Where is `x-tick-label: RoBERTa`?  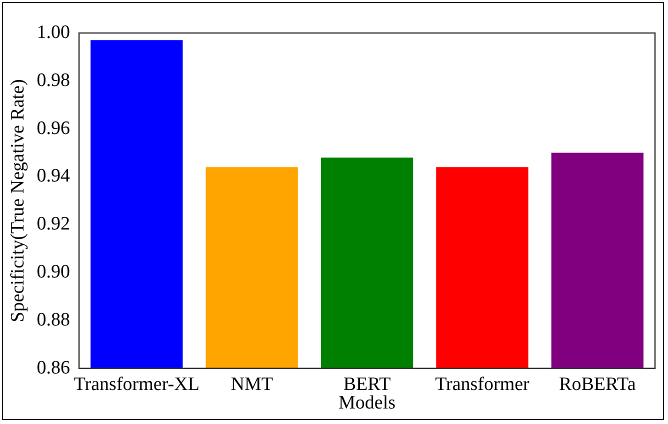 x-tick-label: RoBERTa is located at coordinates (597, 384).